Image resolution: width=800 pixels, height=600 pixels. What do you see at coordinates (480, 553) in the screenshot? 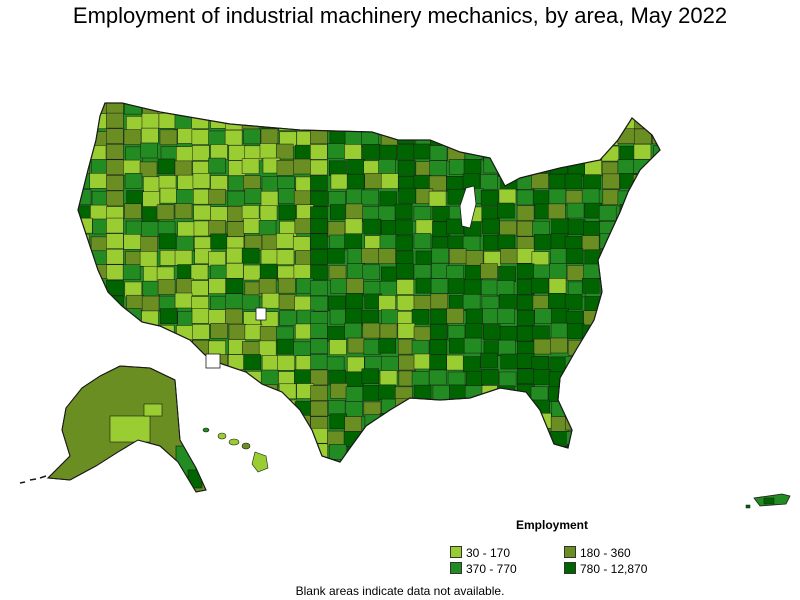
I see `legend-item-1: 30 - 170` at bounding box center [480, 553].